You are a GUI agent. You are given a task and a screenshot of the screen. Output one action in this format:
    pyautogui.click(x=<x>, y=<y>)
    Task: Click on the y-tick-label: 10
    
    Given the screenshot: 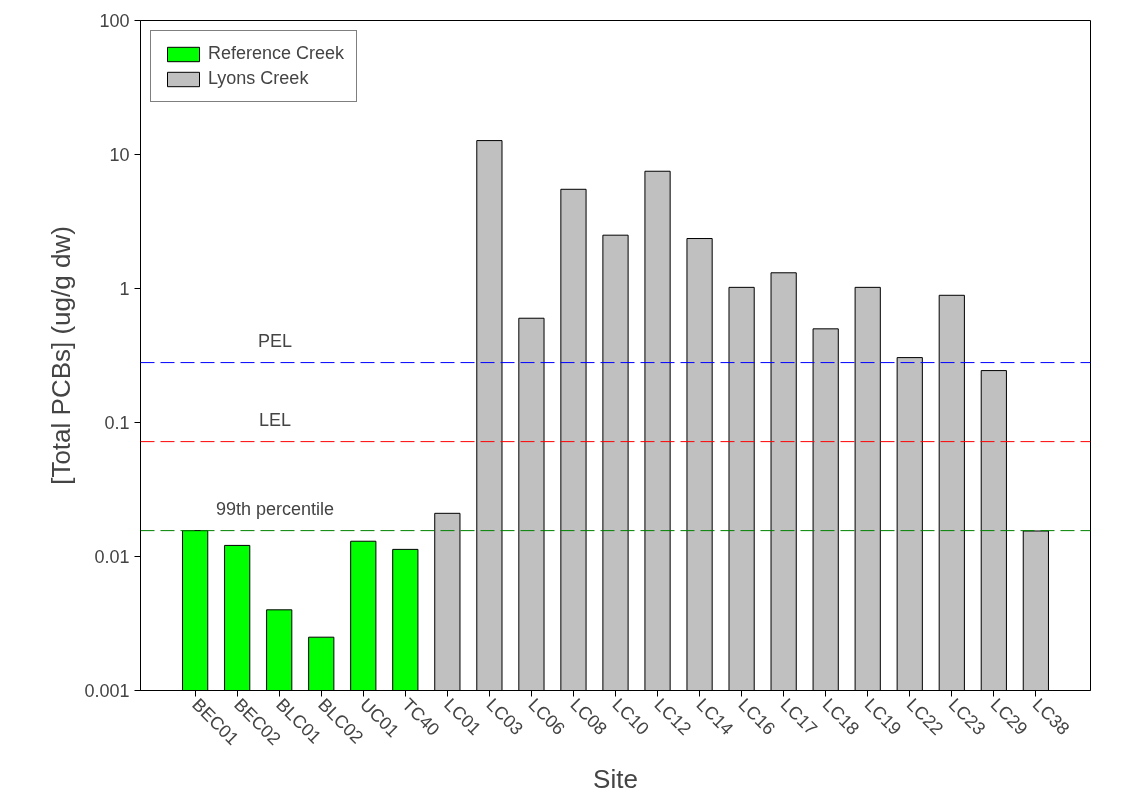 What is the action you would take?
    pyautogui.click(x=119, y=155)
    